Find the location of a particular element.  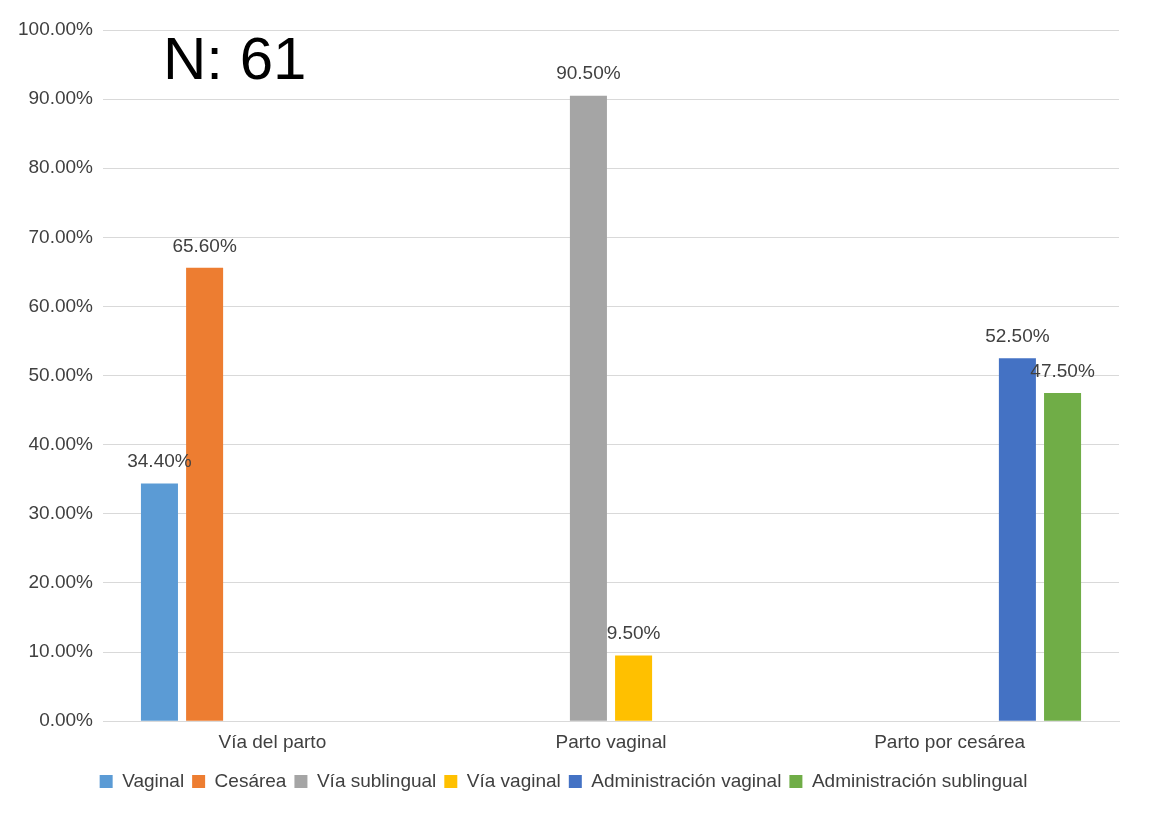

y-tick-label: 30.00% is located at coordinates (61, 513).